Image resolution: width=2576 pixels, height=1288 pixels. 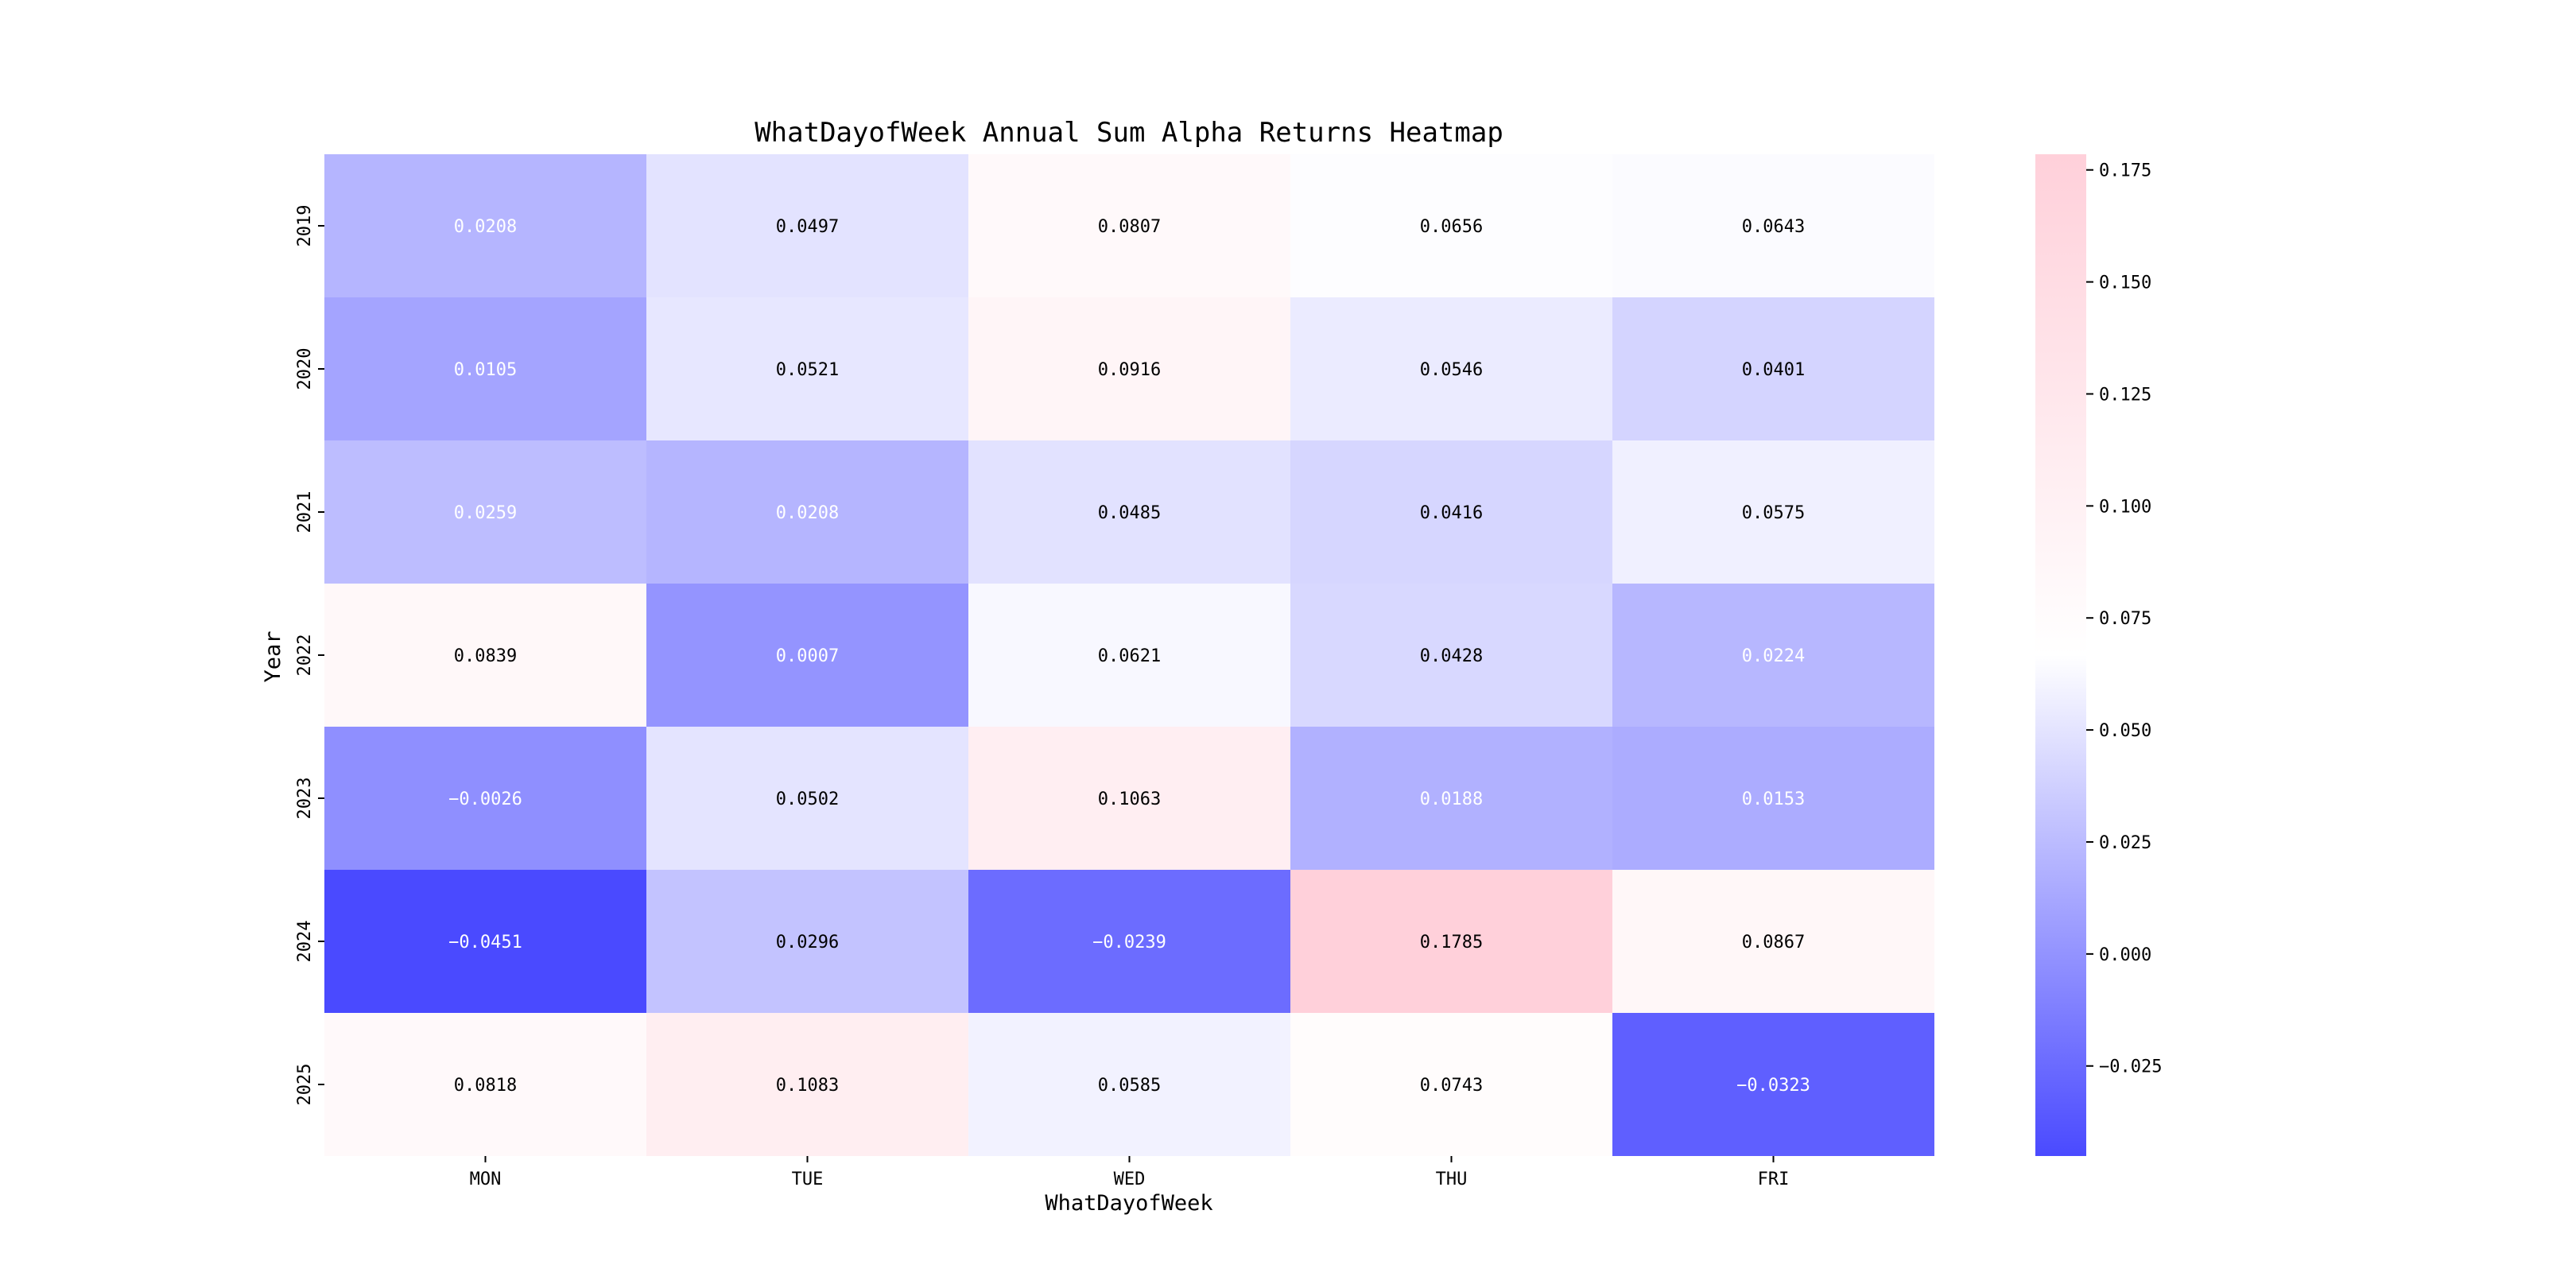 I want to click on cell-value-label: 0.0867, so click(x=1773, y=943).